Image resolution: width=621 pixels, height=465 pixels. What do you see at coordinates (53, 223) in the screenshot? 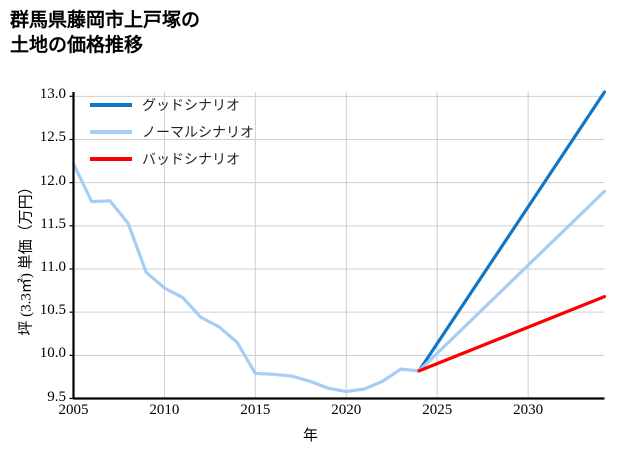
I see `y-tick-label: 11.5` at bounding box center [53, 223].